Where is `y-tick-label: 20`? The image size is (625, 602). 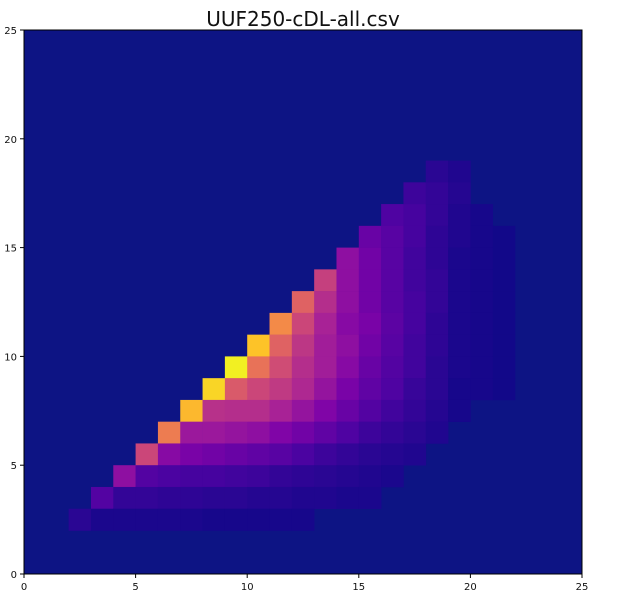
y-tick-label: 20 is located at coordinates (10, 140).